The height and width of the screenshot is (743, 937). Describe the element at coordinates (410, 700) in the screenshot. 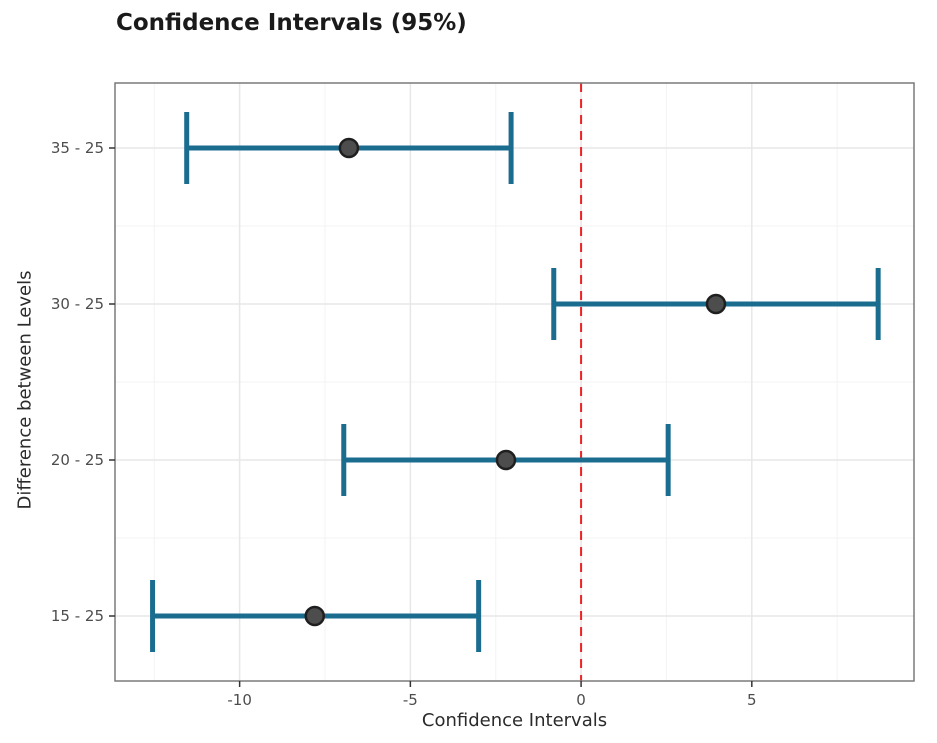

I see `x-tick-label: -5` at that location.